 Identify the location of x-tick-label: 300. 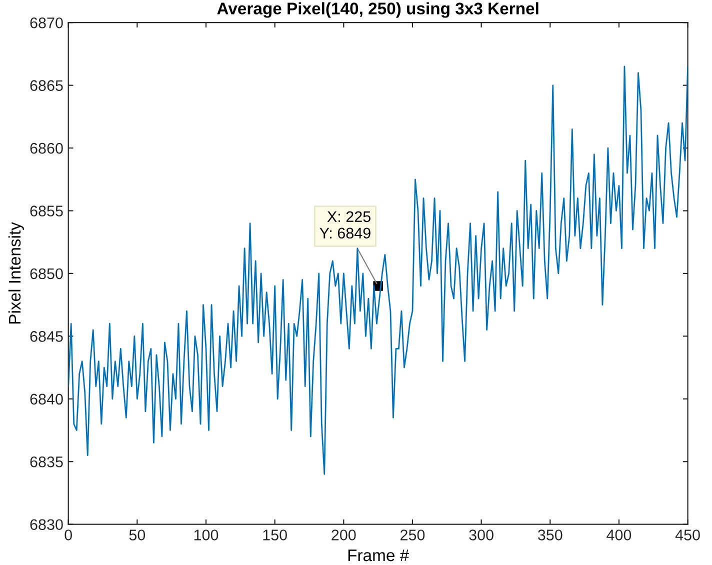
(481, 535).